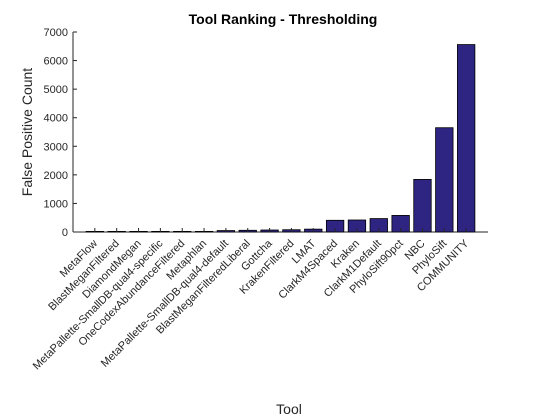  Describe the element at coordinates (56, 33) in the screenshot. I see `y-tick-label: 7000` at that location.